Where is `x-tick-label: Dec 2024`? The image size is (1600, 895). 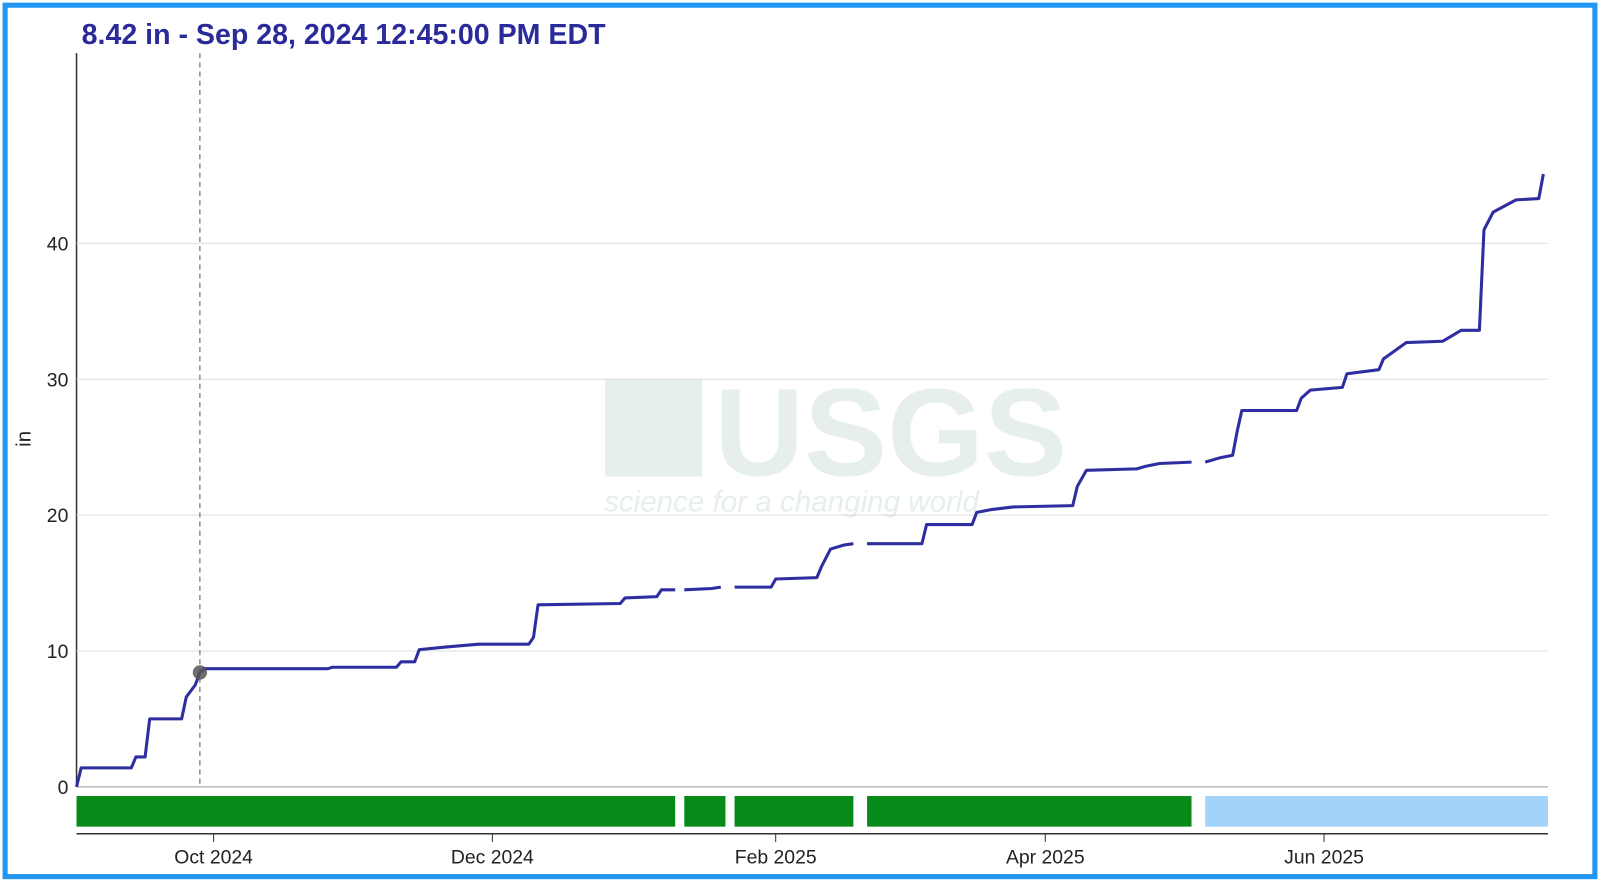
x-tick-label: Dec 2024 is located at coordinates (492, 857).